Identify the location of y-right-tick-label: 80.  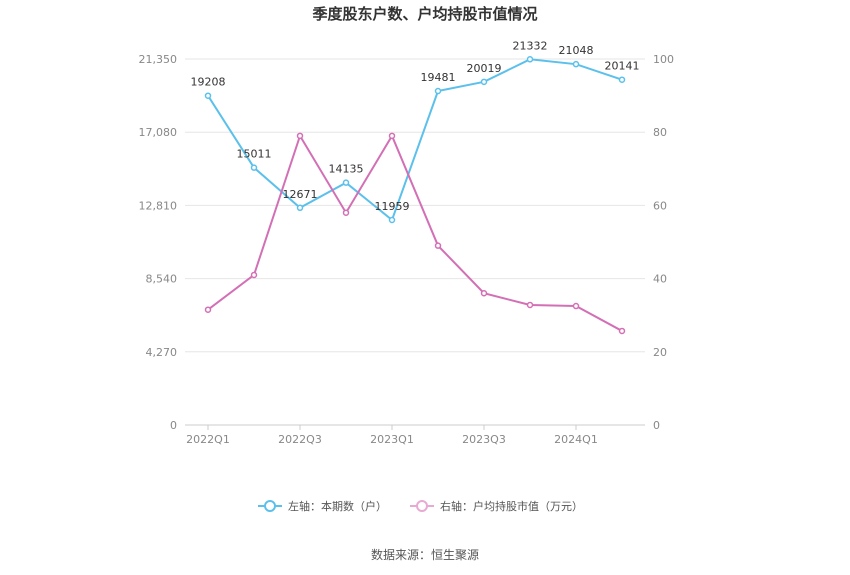
(660, 132).